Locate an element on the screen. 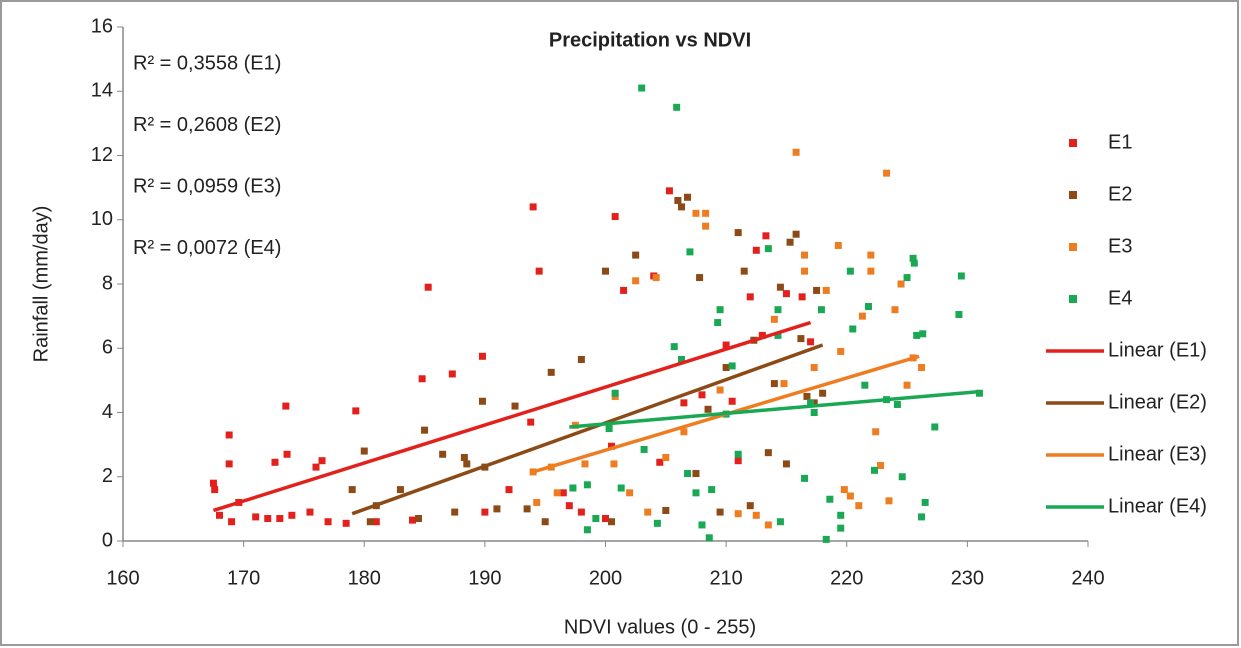  trend-line is located at coordinates (587, 429).